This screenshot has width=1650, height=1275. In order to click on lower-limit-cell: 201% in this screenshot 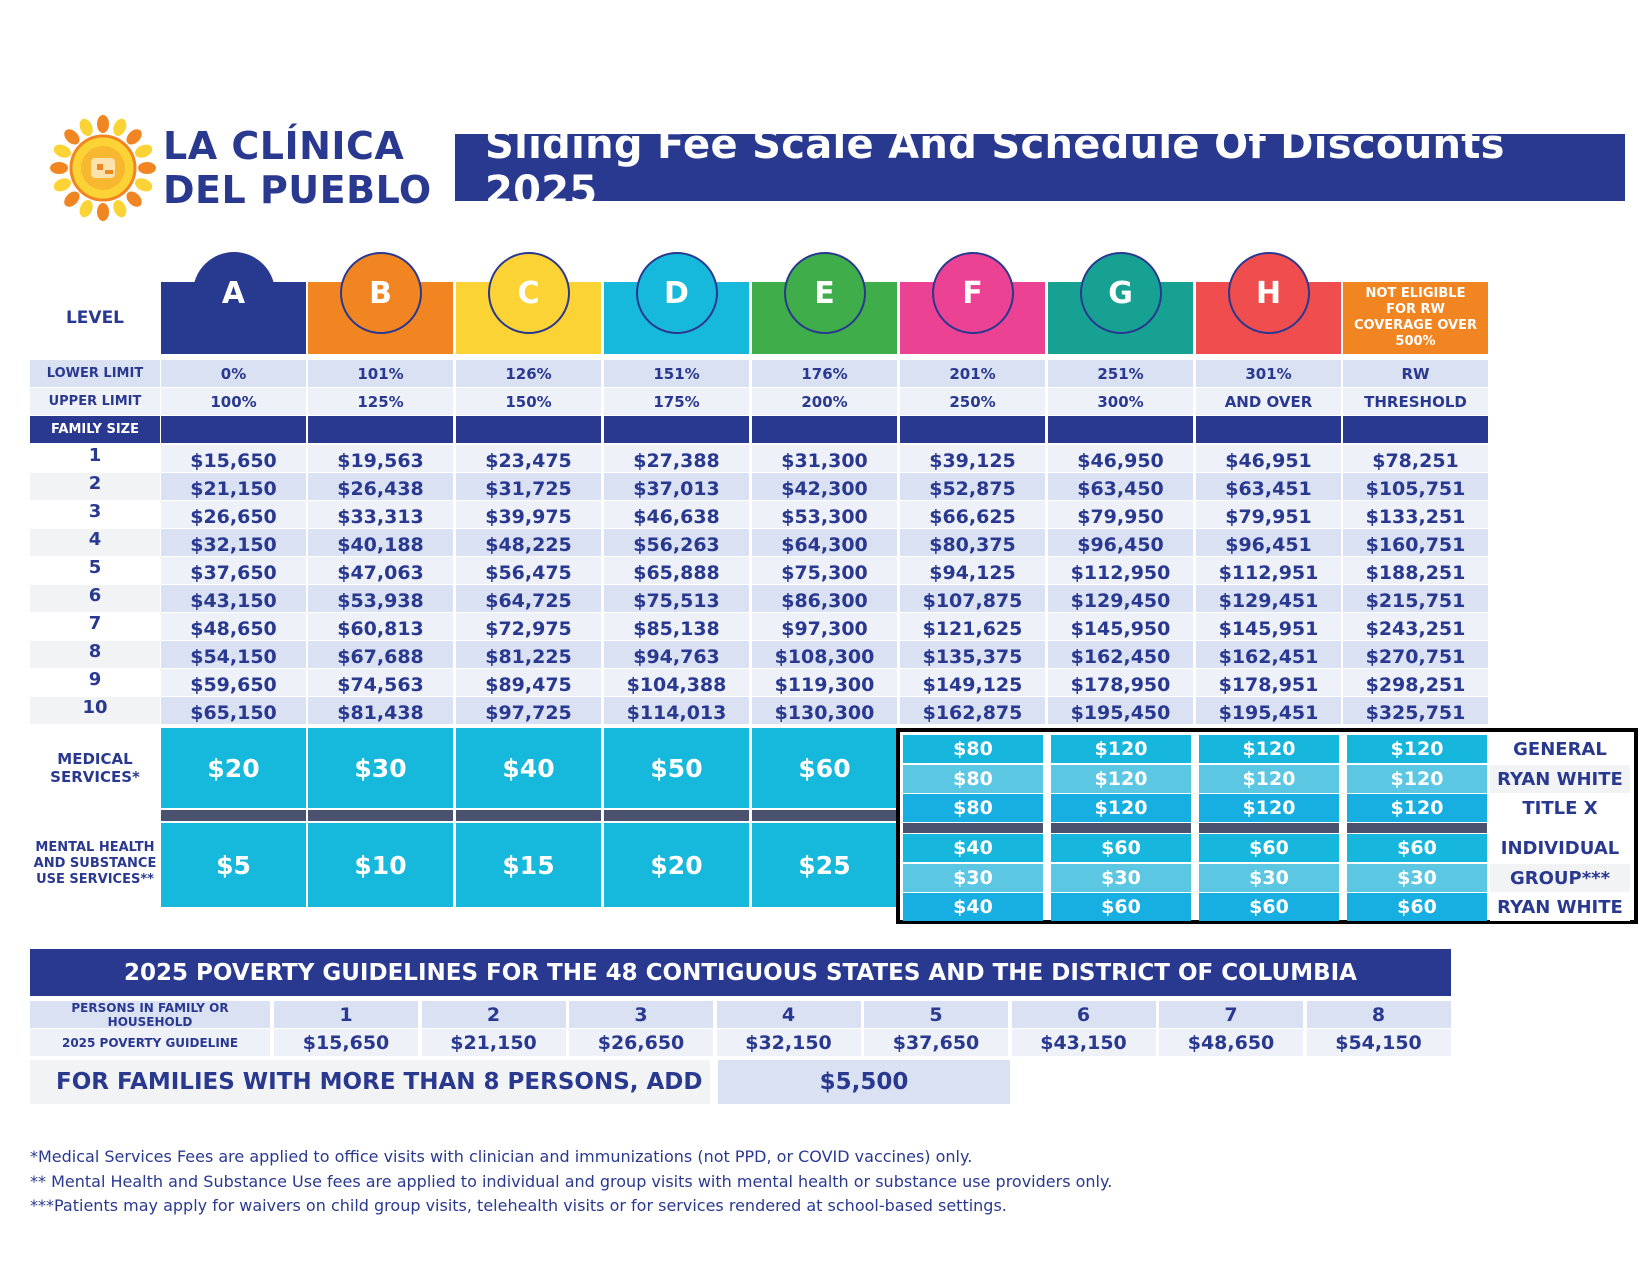, I will do `click(972, 373)`.